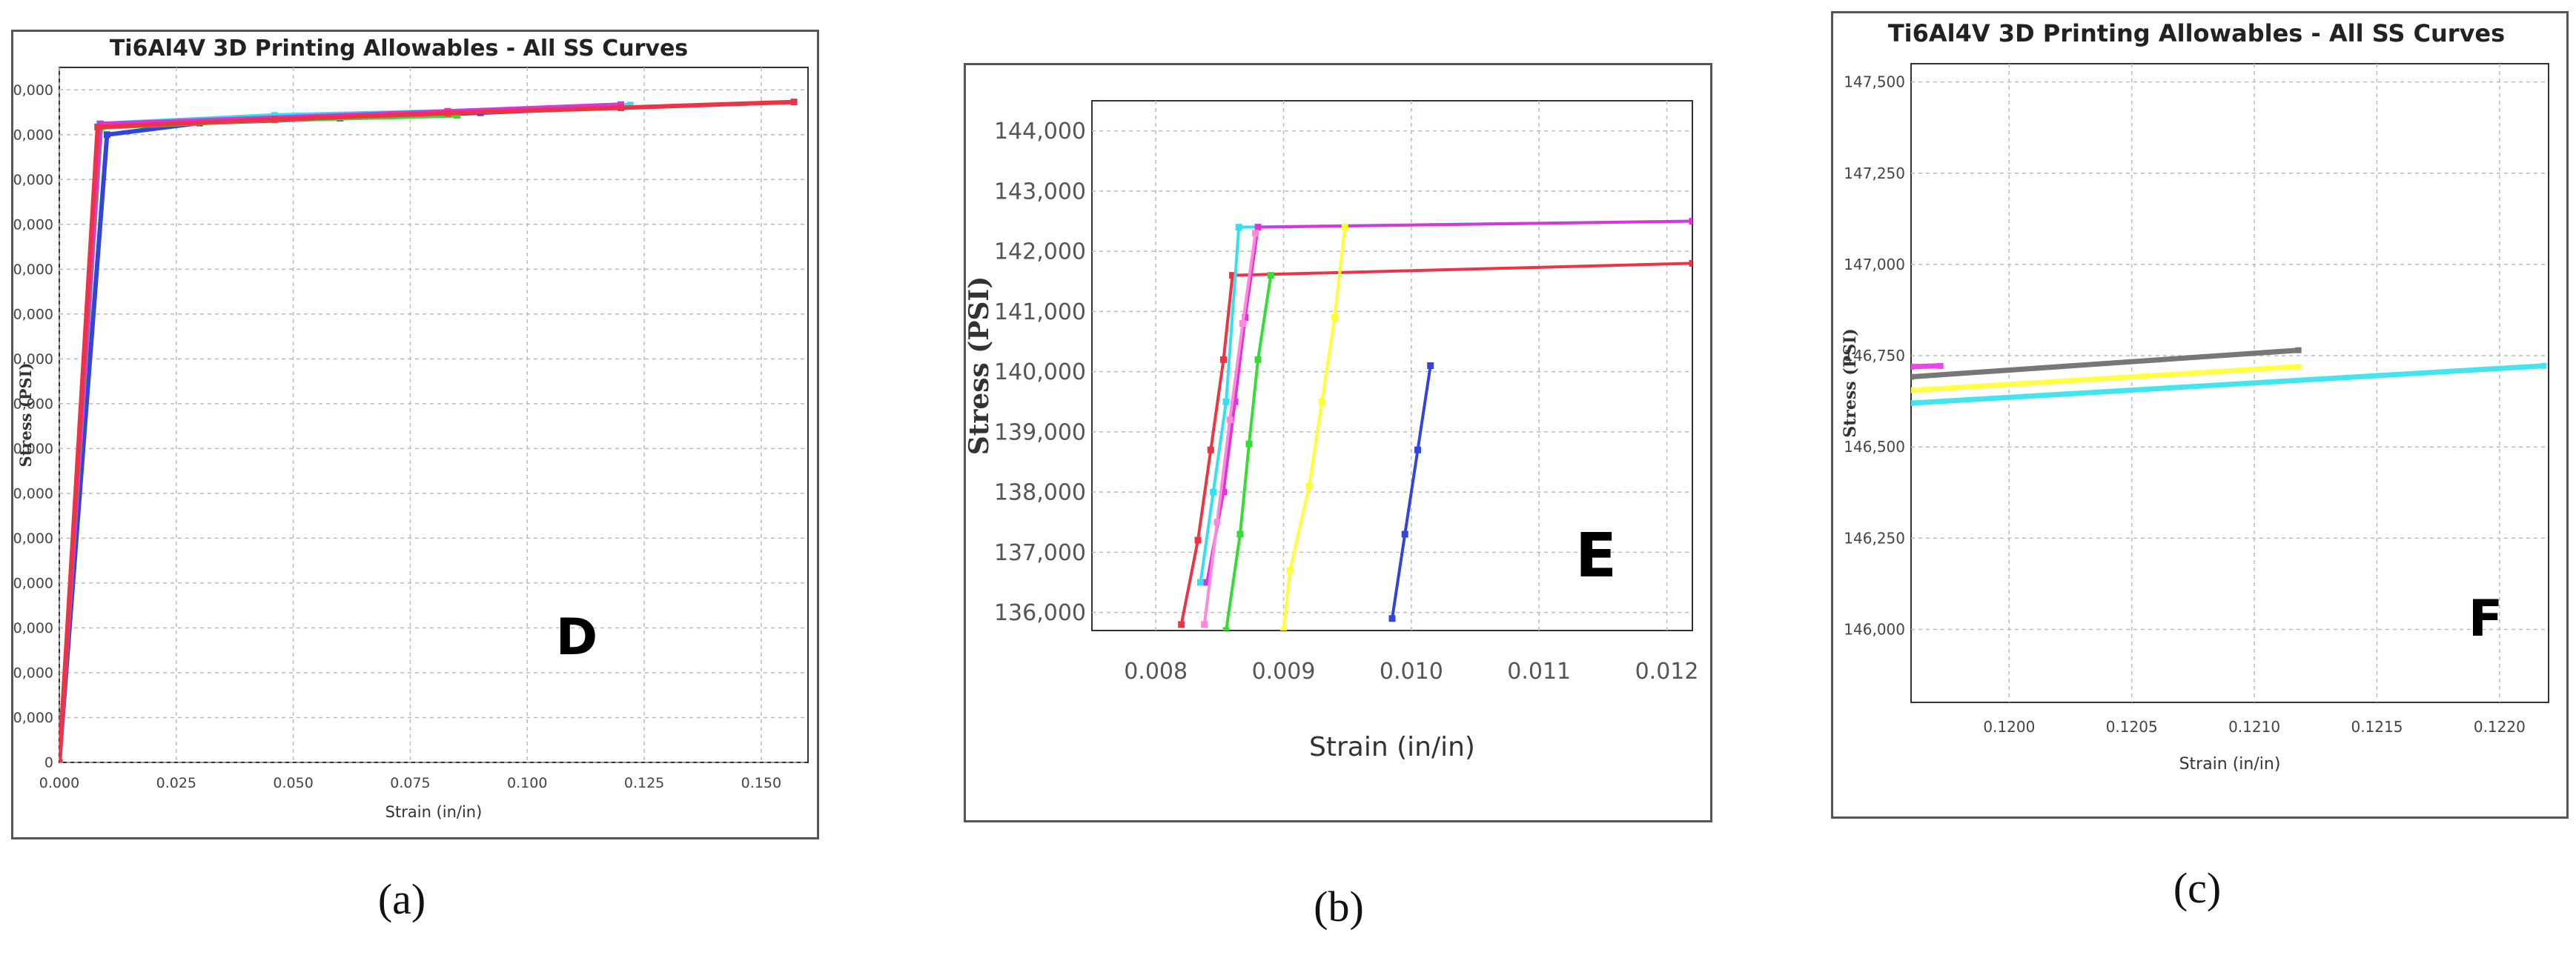 This screenshot has height=958, width=2576. Describe the element at coordinates (1596, 556) in the screenshot. I see `panel-letter: E` at that location.